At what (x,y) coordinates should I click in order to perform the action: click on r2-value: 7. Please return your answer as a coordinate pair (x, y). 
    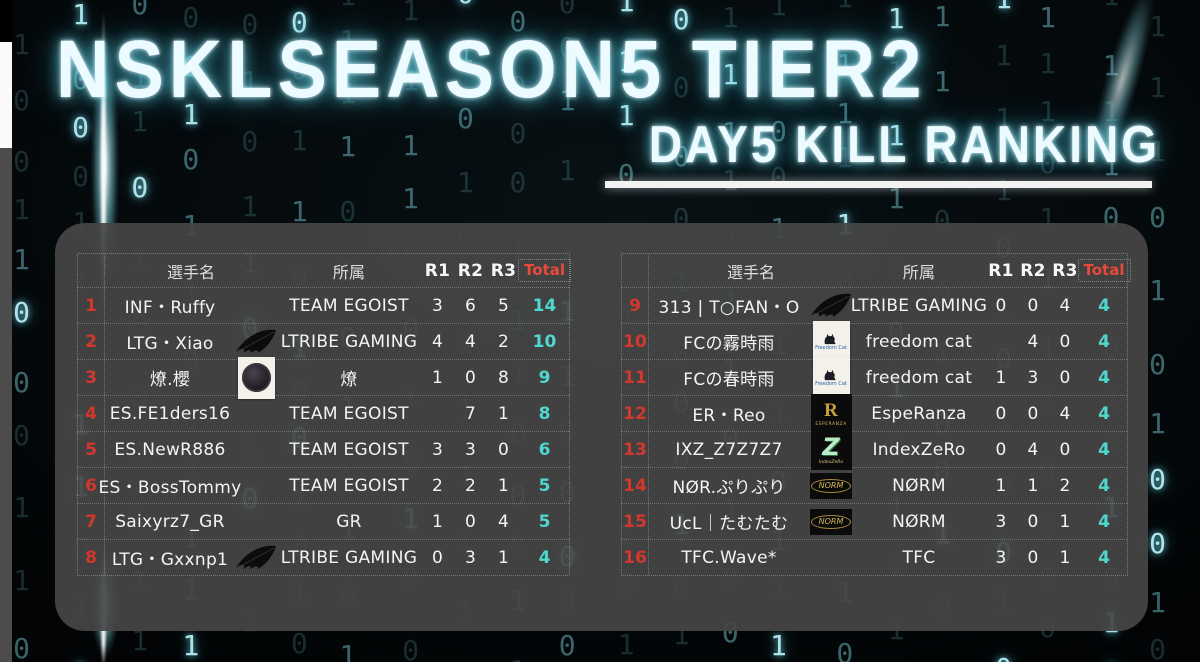
    Looking at the image, I should click on (470, 413).